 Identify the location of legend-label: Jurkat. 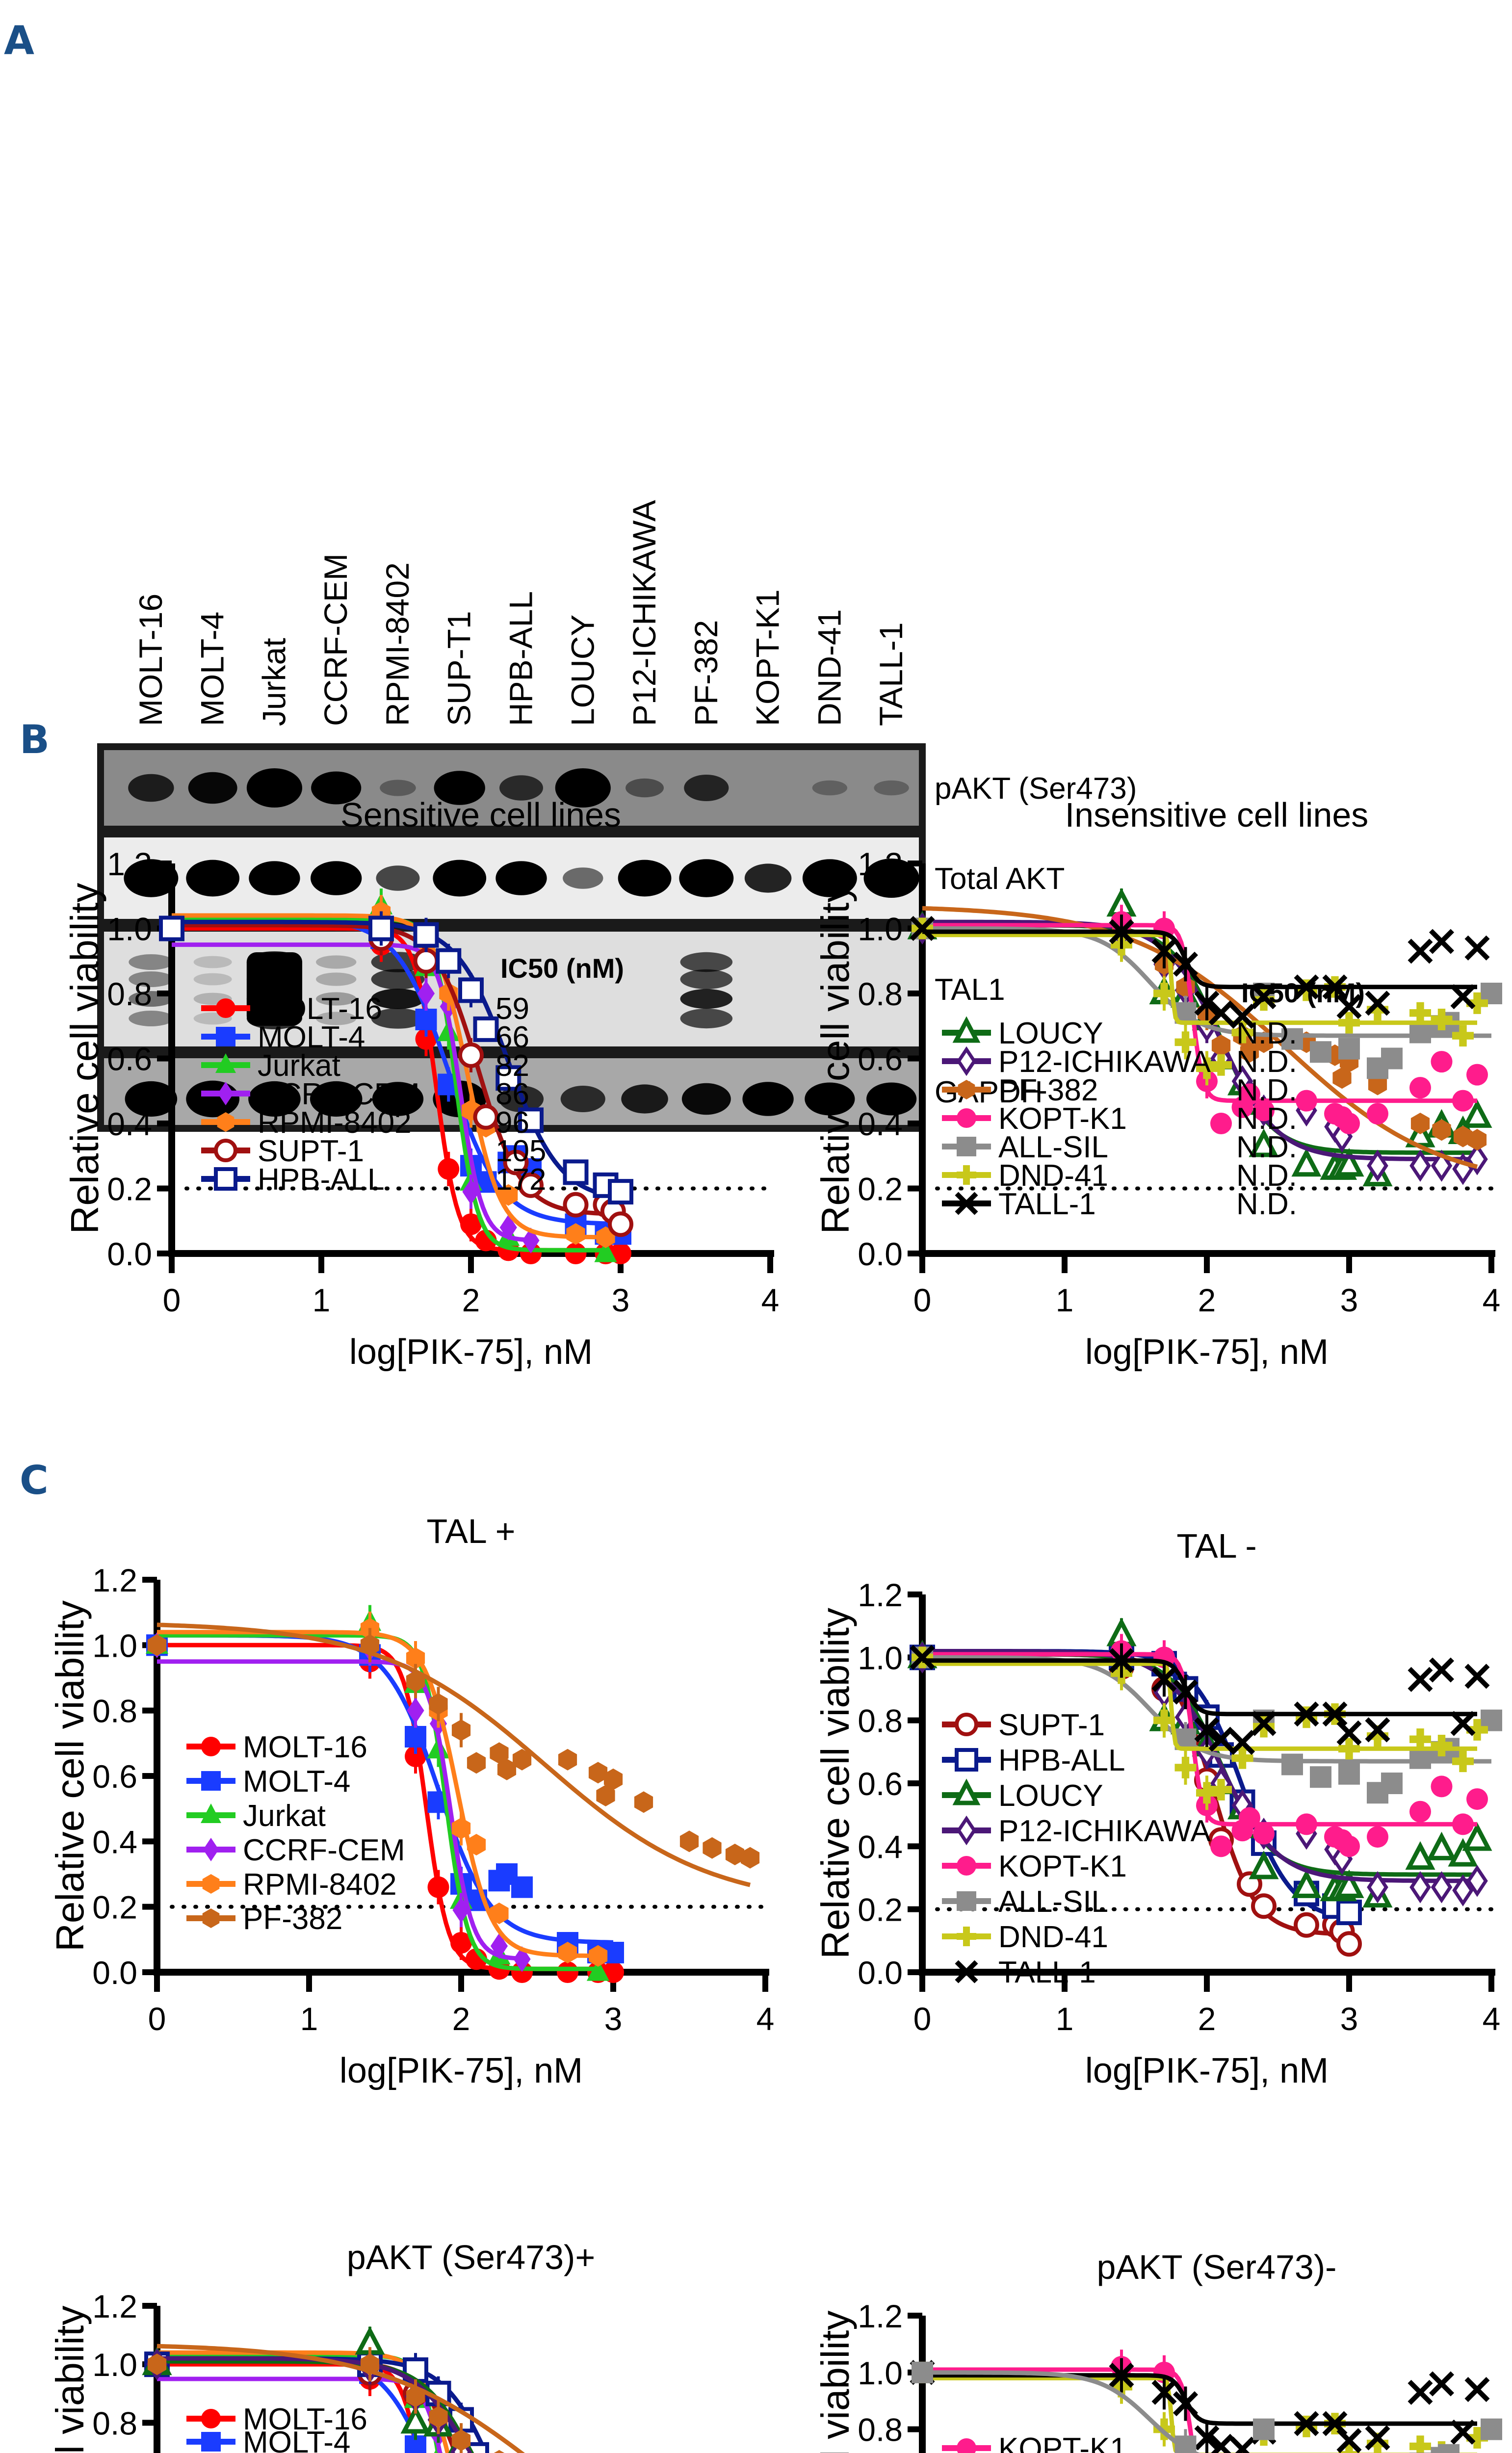
(284, 2451).